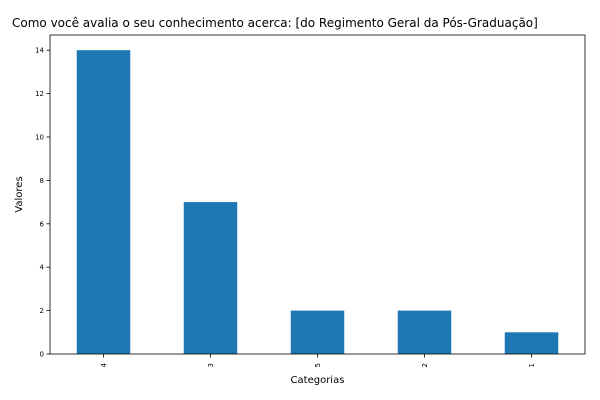 Image resolution: width=600 pixels, height=400 pixels. What do you see at coordinates (42, 268) in the screenshot?
I see `y-tick-label: 4` at bounding box center [42, 268].